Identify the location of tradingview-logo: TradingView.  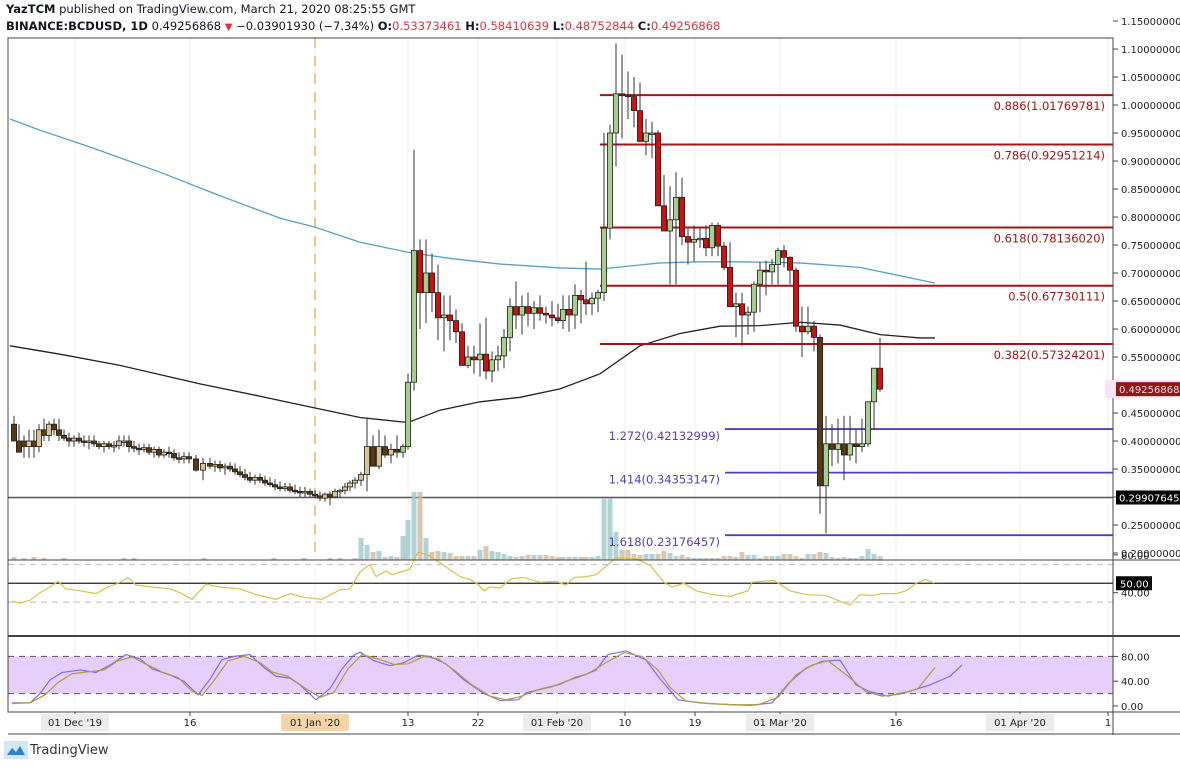
(56, 750).